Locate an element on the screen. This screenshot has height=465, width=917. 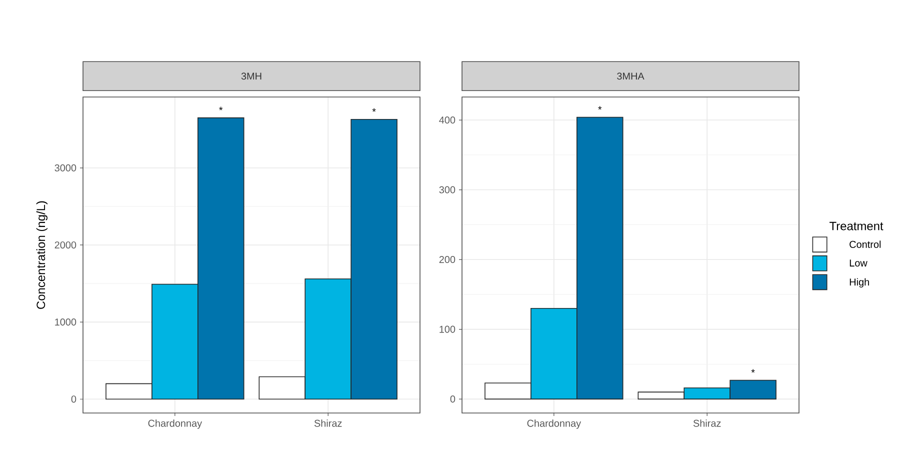
legend-title: Treatment is located at coordinates (857, 226).